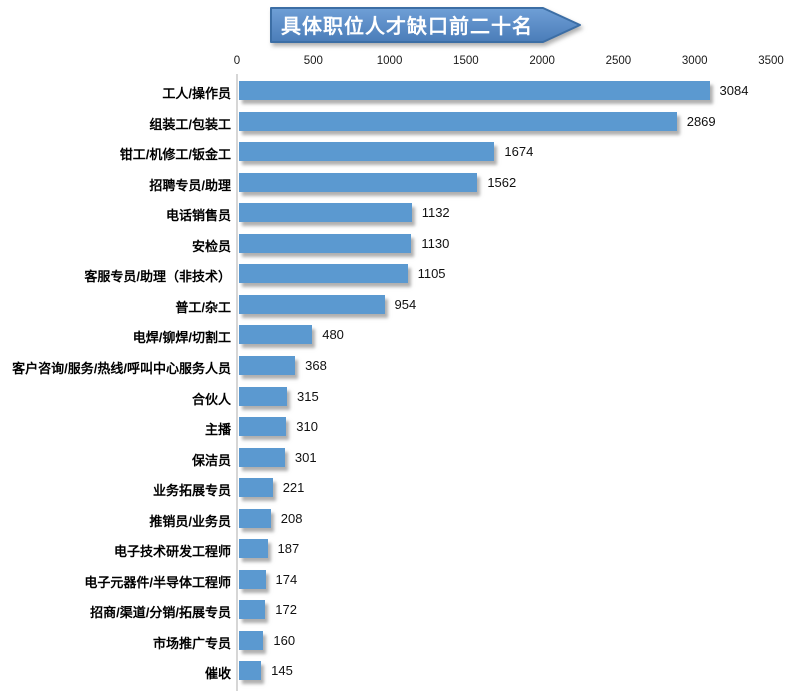 Image resolution: width=794 pixels, height=693 pixels. What do you see at coordinates (305, 457) in the screenshot?
I see `value-label: 301` at bounding box center [305, 457].